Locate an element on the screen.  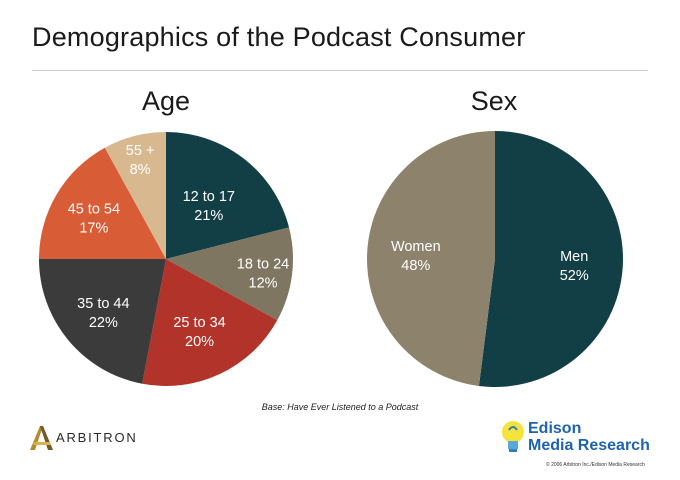
slice-value-18-to-24: 12% is located at coordinates (263, 283).